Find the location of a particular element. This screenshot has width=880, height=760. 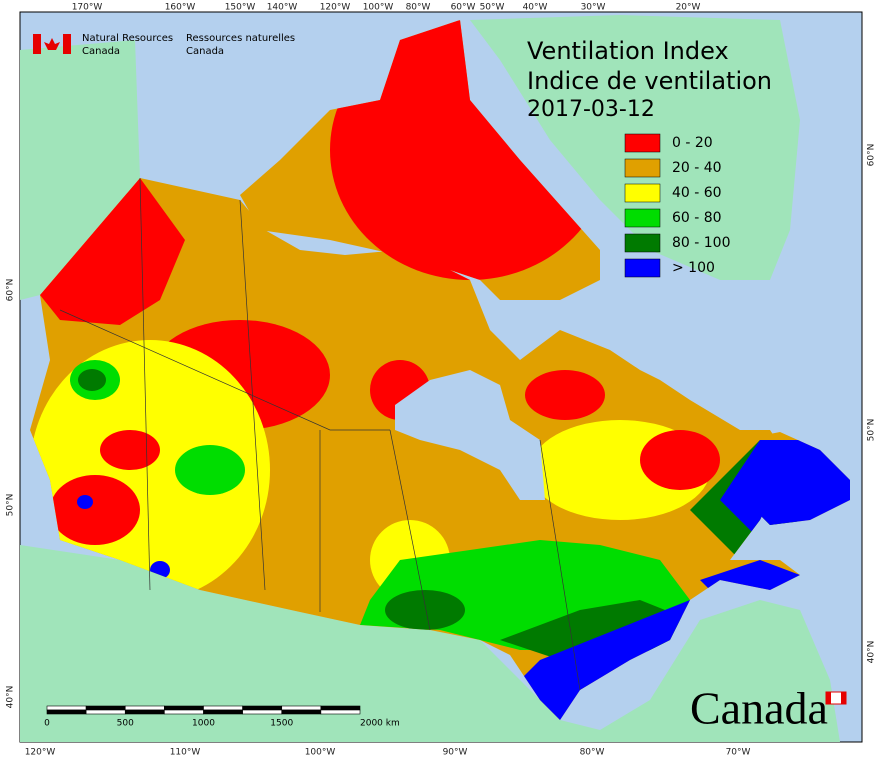

scale-label: 2000 km is located at coordinates (380, 724).